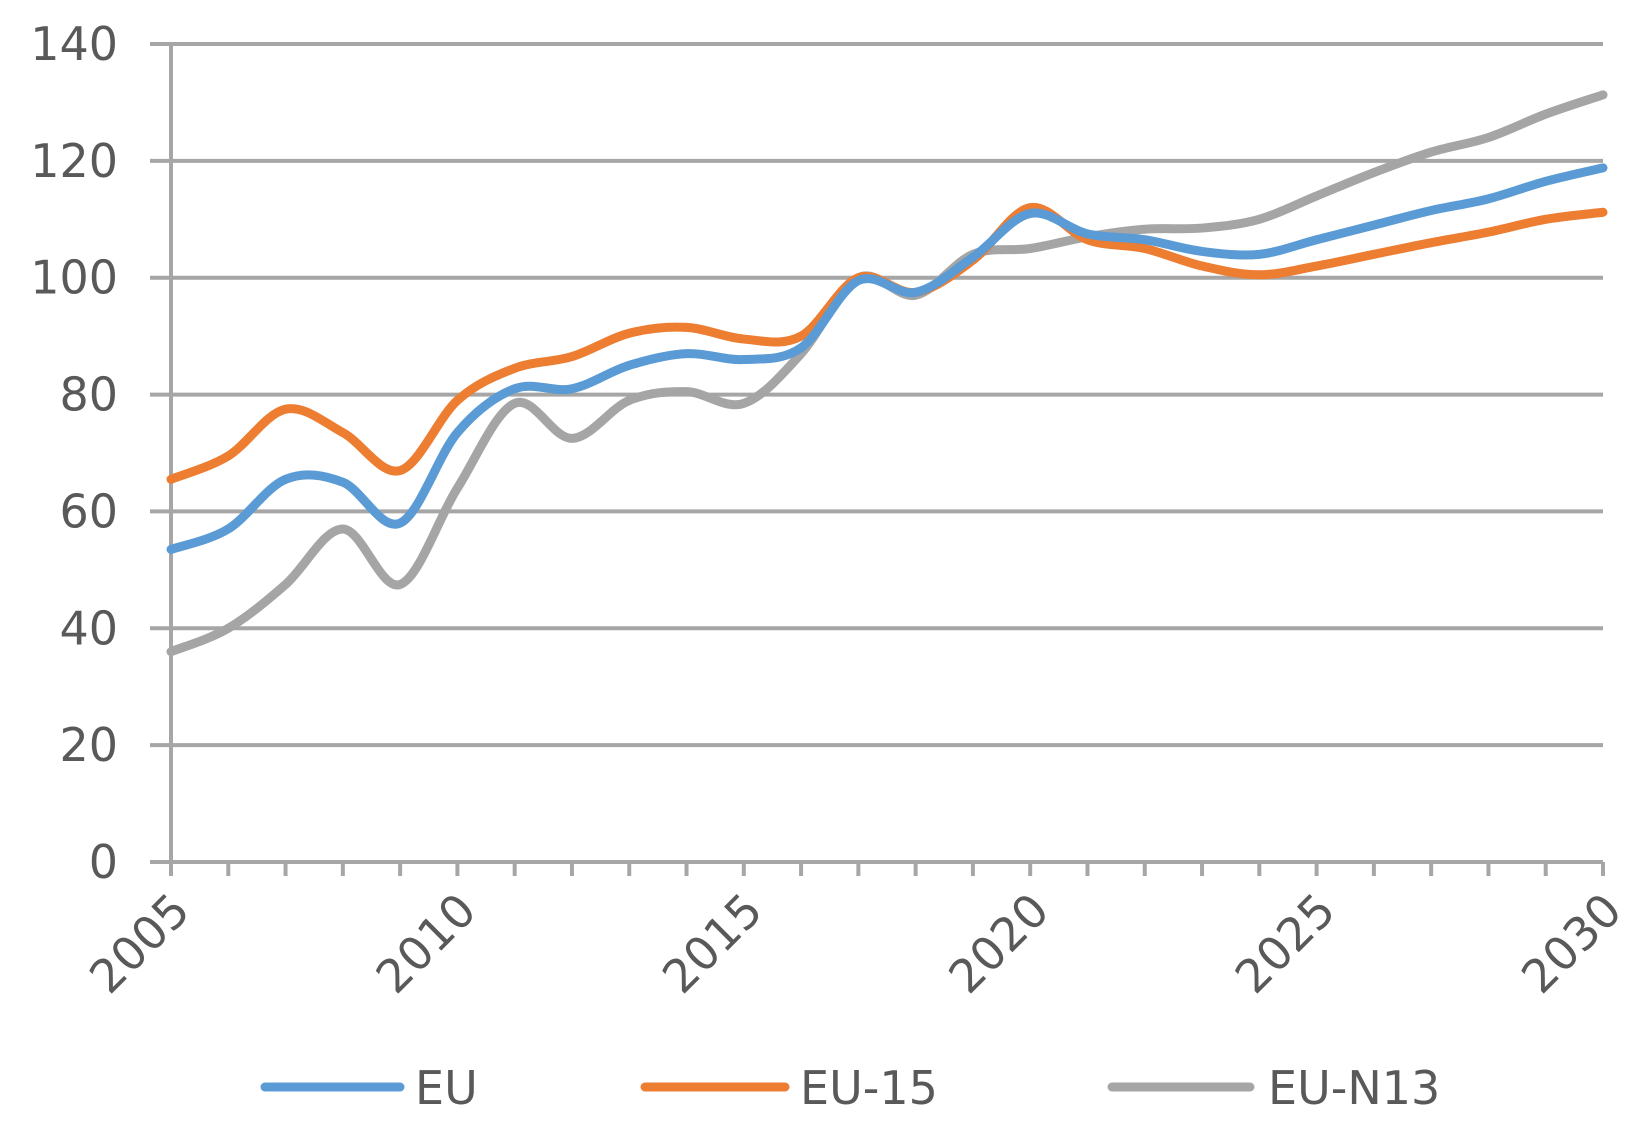 The height and width of the screenshot is (1140, 1640). What do you see at coordinates (998, 943) in the screenshot?
I see `x-tick-label: 2020` at bounding box center [998, 943].